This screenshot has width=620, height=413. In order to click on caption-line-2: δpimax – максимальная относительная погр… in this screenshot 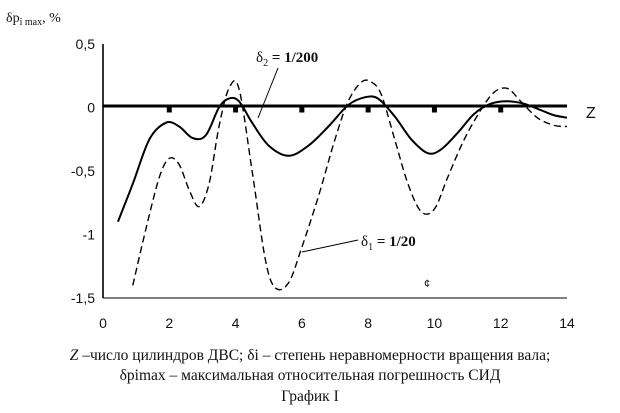, I will do `click(310, 376)`.